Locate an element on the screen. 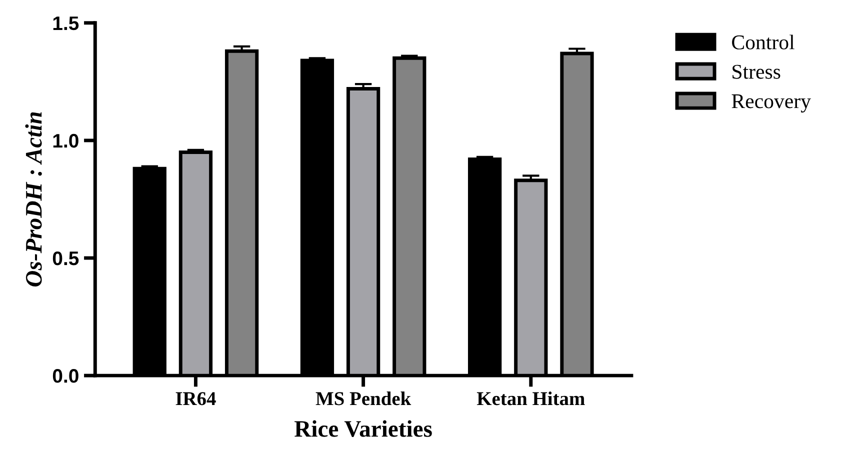 The width and height of the screenshot is (865, 458). y-tick-label: 0.0 is located at coordinates (65, 376).